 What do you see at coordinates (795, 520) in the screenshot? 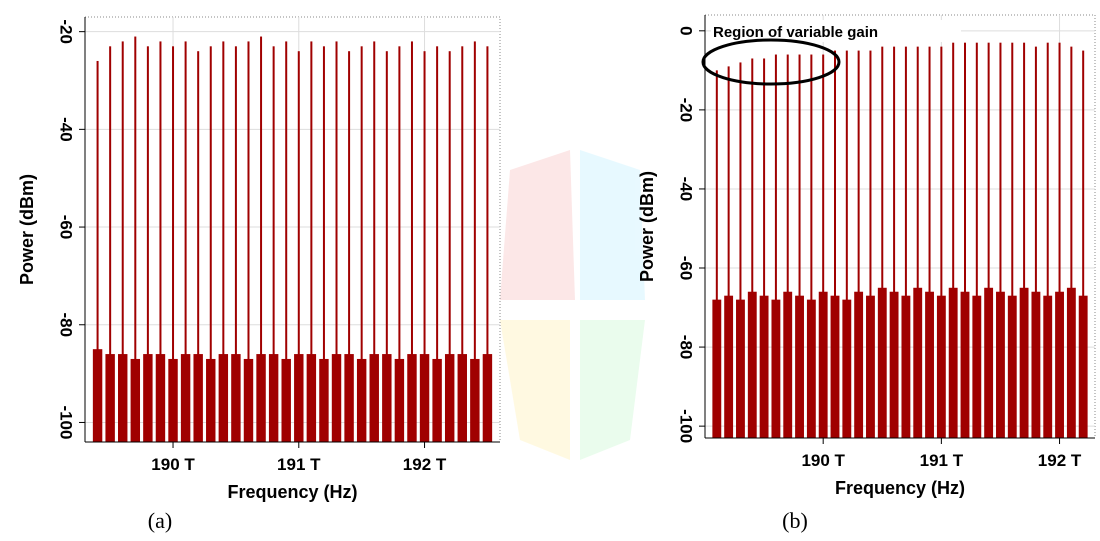
I see `caption: (b)` at bounding box center [795, 520].